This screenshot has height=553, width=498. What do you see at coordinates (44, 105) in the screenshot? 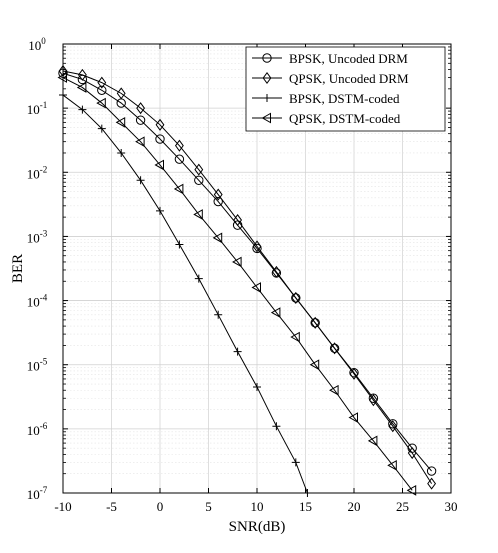
I see `y-tick-exponent: -1` at bounding box center [44, 105].